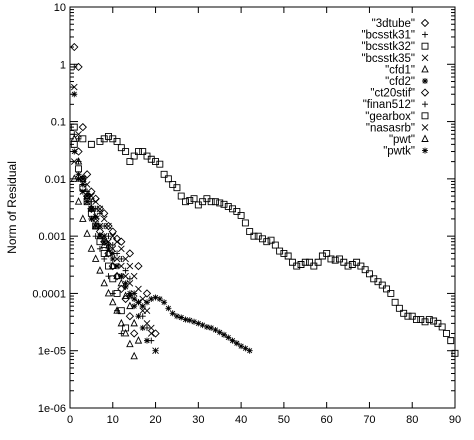  Describe the element at coordinates (388, 59) in the screenshot. I see `legend-label: "bcsstk35"` at that location.